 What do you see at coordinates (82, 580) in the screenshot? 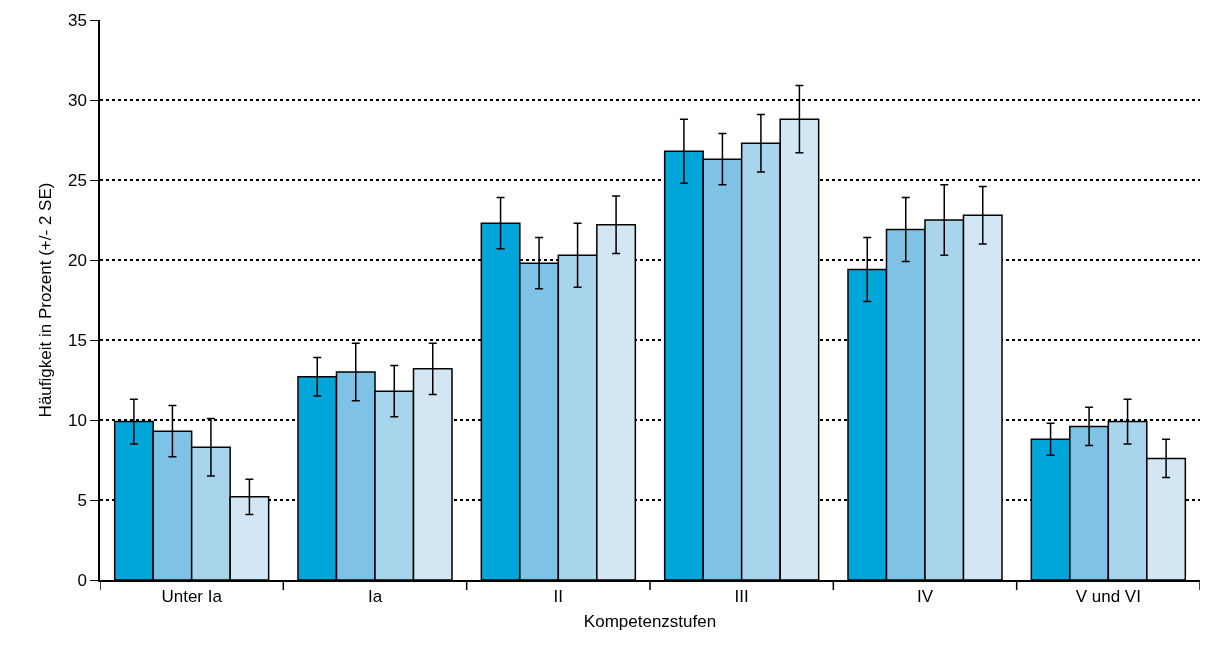
I see `y-tick-label: 0` at bounding box center [82, 580].